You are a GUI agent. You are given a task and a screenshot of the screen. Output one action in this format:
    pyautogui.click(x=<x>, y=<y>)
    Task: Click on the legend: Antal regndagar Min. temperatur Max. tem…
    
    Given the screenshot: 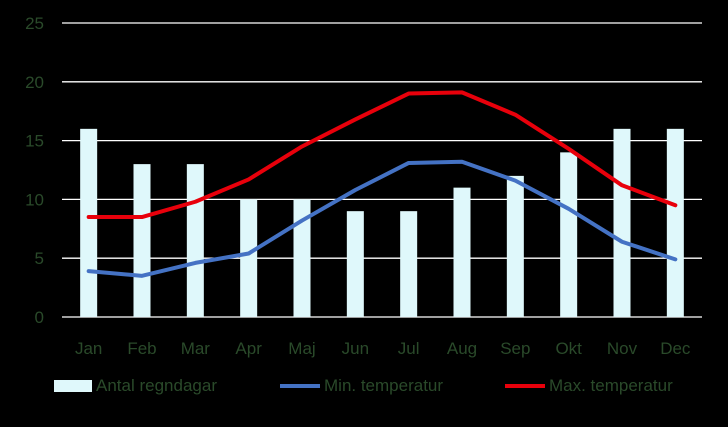 What is the action you would take?
    pyautogui.click(x=364, y=386)
    